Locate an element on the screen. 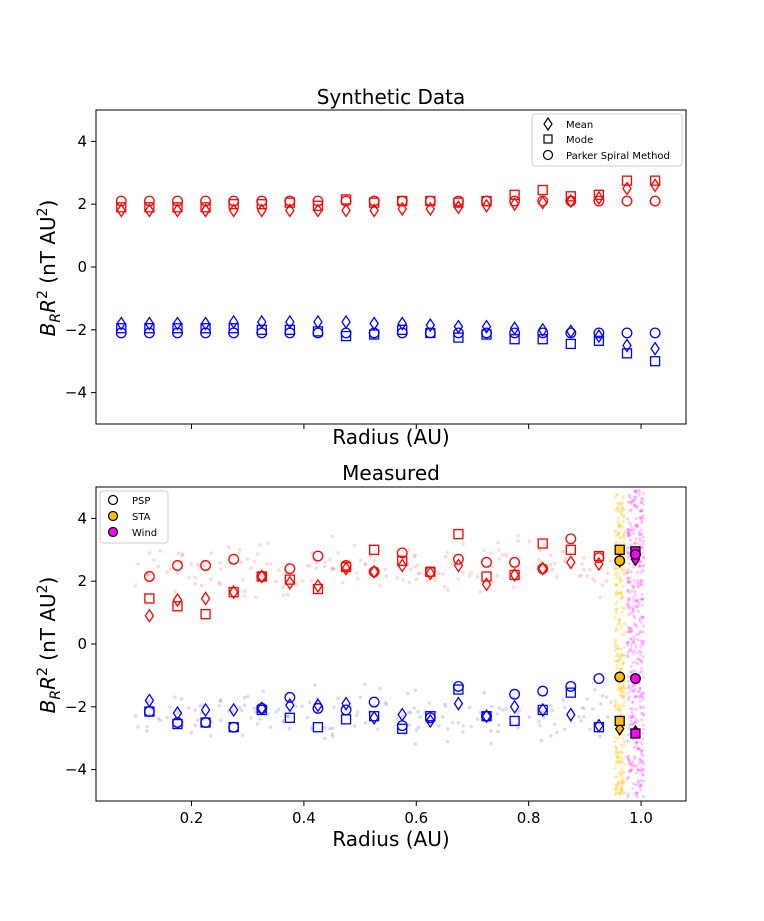 Image resolution: width=764 pixels, height=921 pixels. measured-x-axis: 0.2 0.4 0.6 0.8 1.0 is located at coordinates (416, 814).